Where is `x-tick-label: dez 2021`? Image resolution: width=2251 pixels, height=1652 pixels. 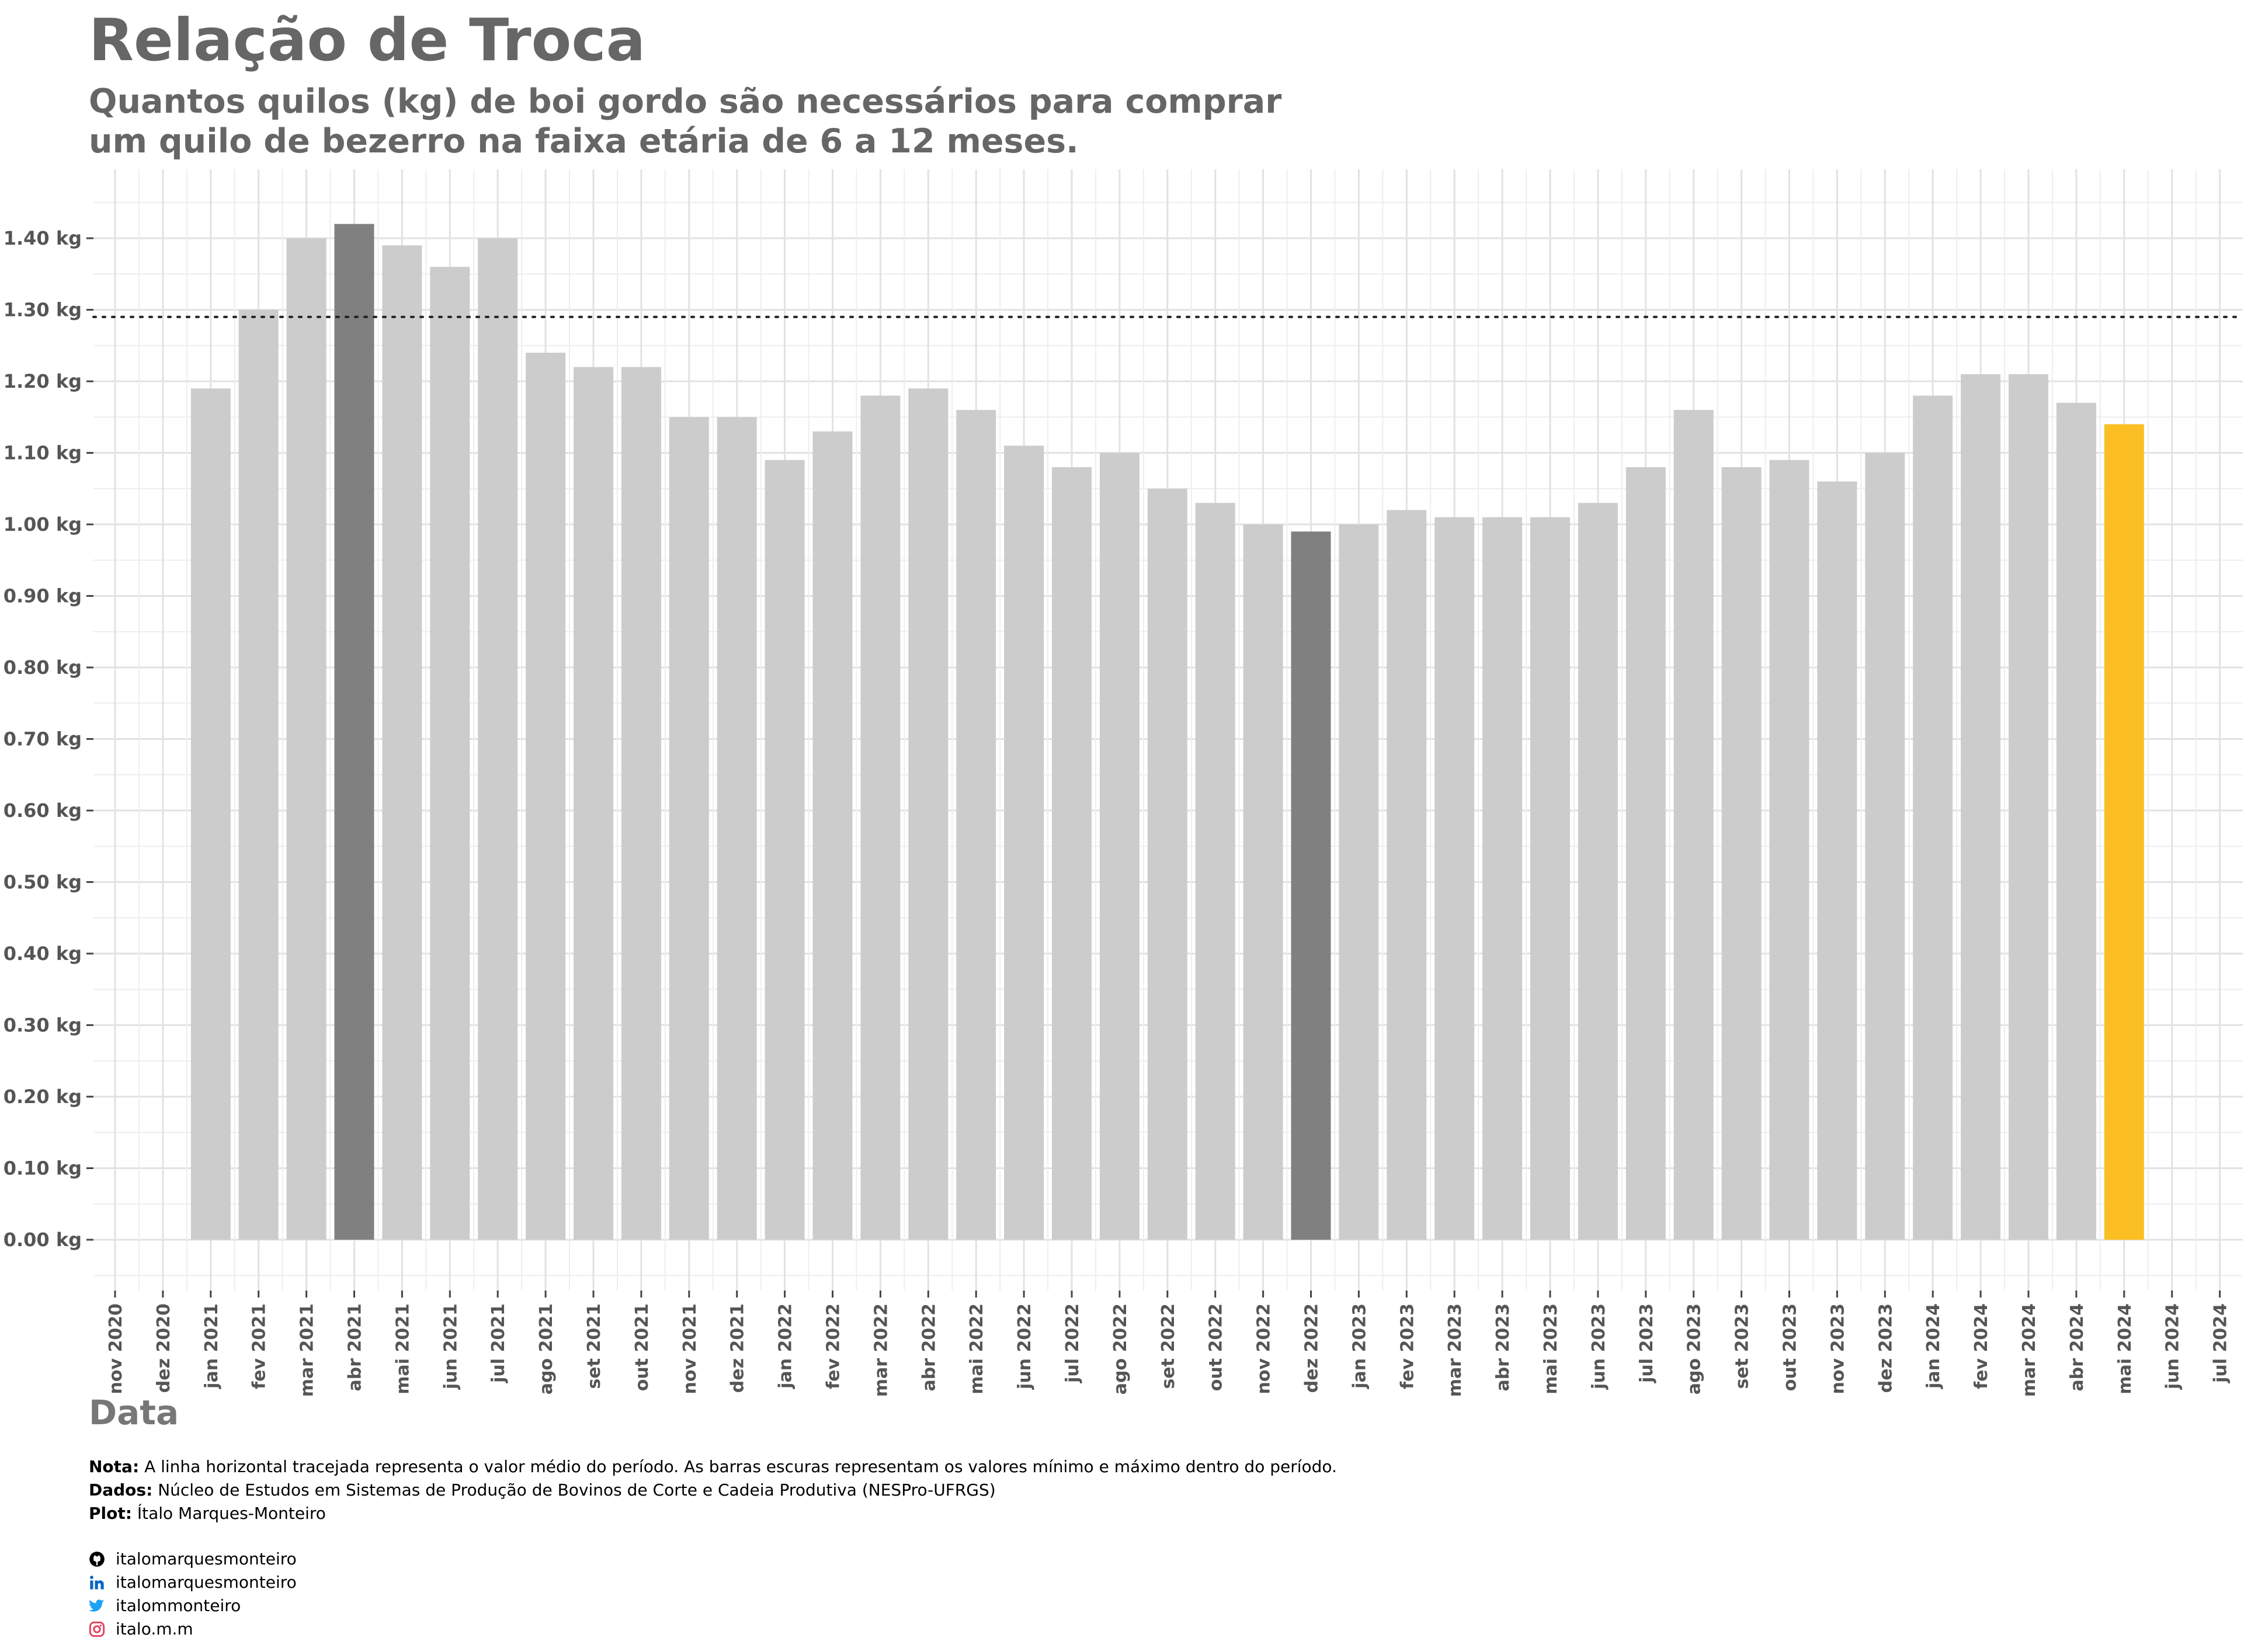
x-tick-label: dez 2021 is located at coordinates (738, 1348).